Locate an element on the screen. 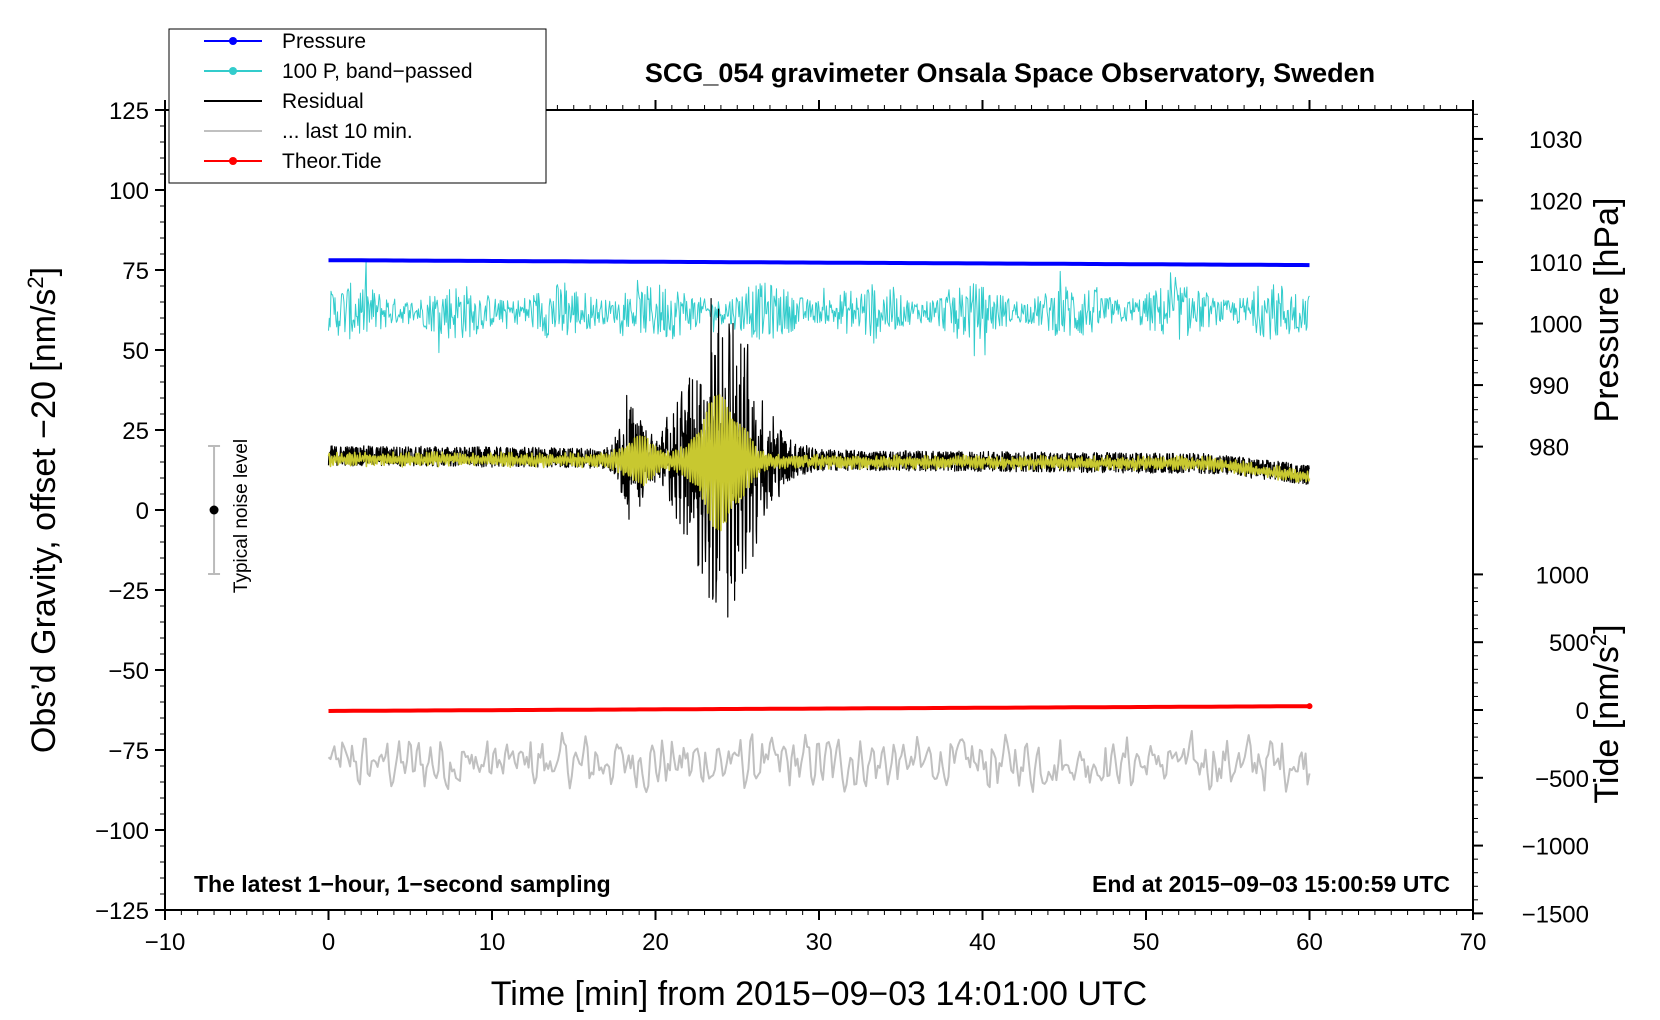 This screenshot has height=1020, width=1660. tide-end-marker is located at coordinates (1309, 706).